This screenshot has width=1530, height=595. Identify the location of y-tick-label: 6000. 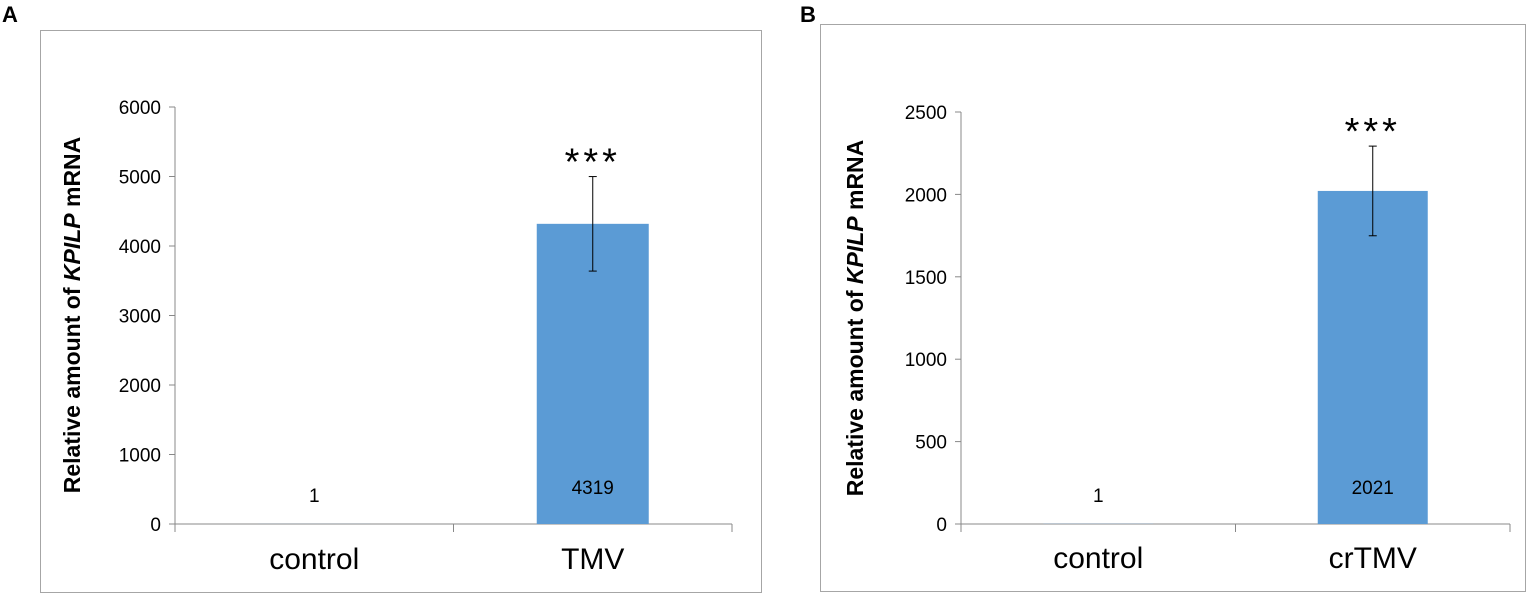
(140, 108).